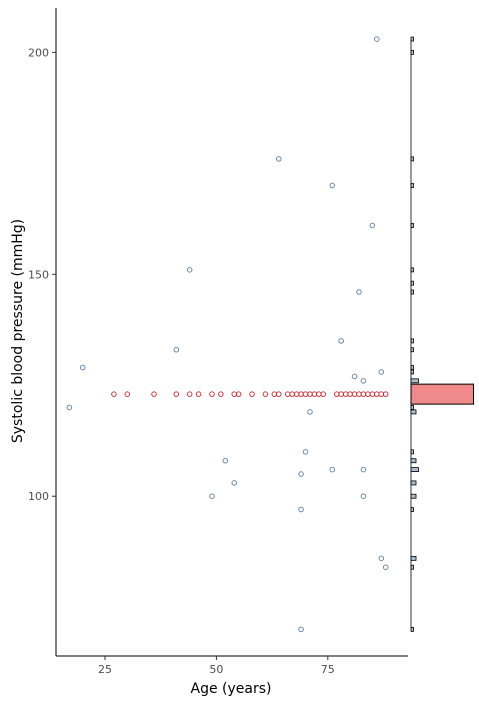 This screenshot has width=479, height=704. Describe the element at coordinates (328, 669) in the screenshot. I see `x-tick-label: 75` at that location.